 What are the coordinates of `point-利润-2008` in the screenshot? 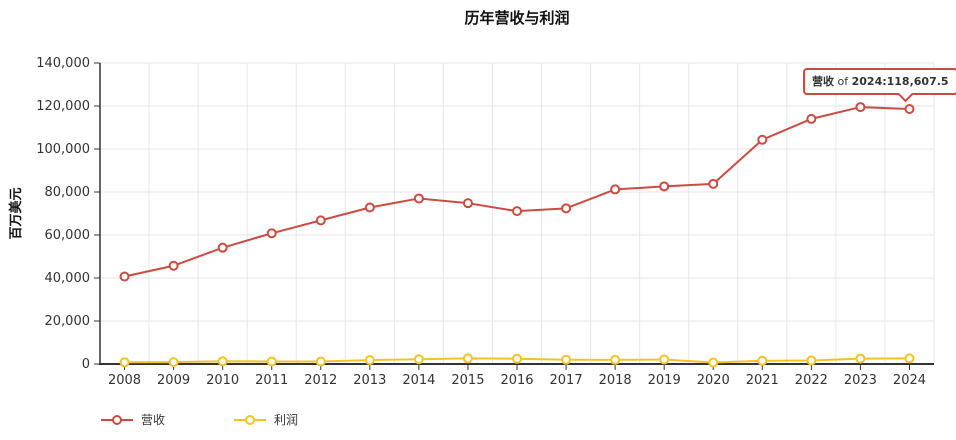 It's located at (124, 362).